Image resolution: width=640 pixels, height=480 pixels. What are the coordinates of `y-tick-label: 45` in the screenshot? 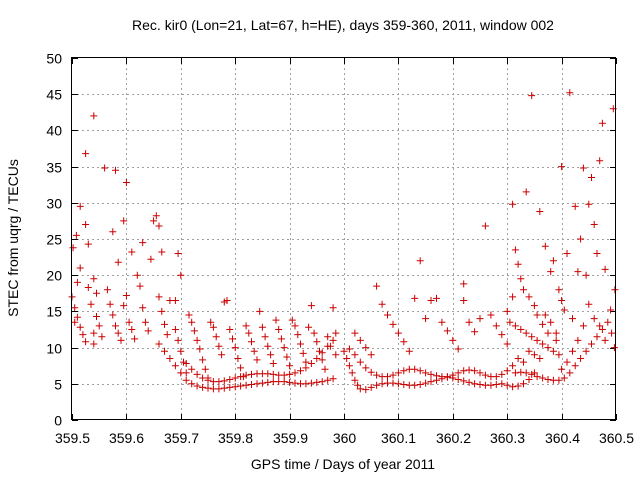 It's located at (54, 95).